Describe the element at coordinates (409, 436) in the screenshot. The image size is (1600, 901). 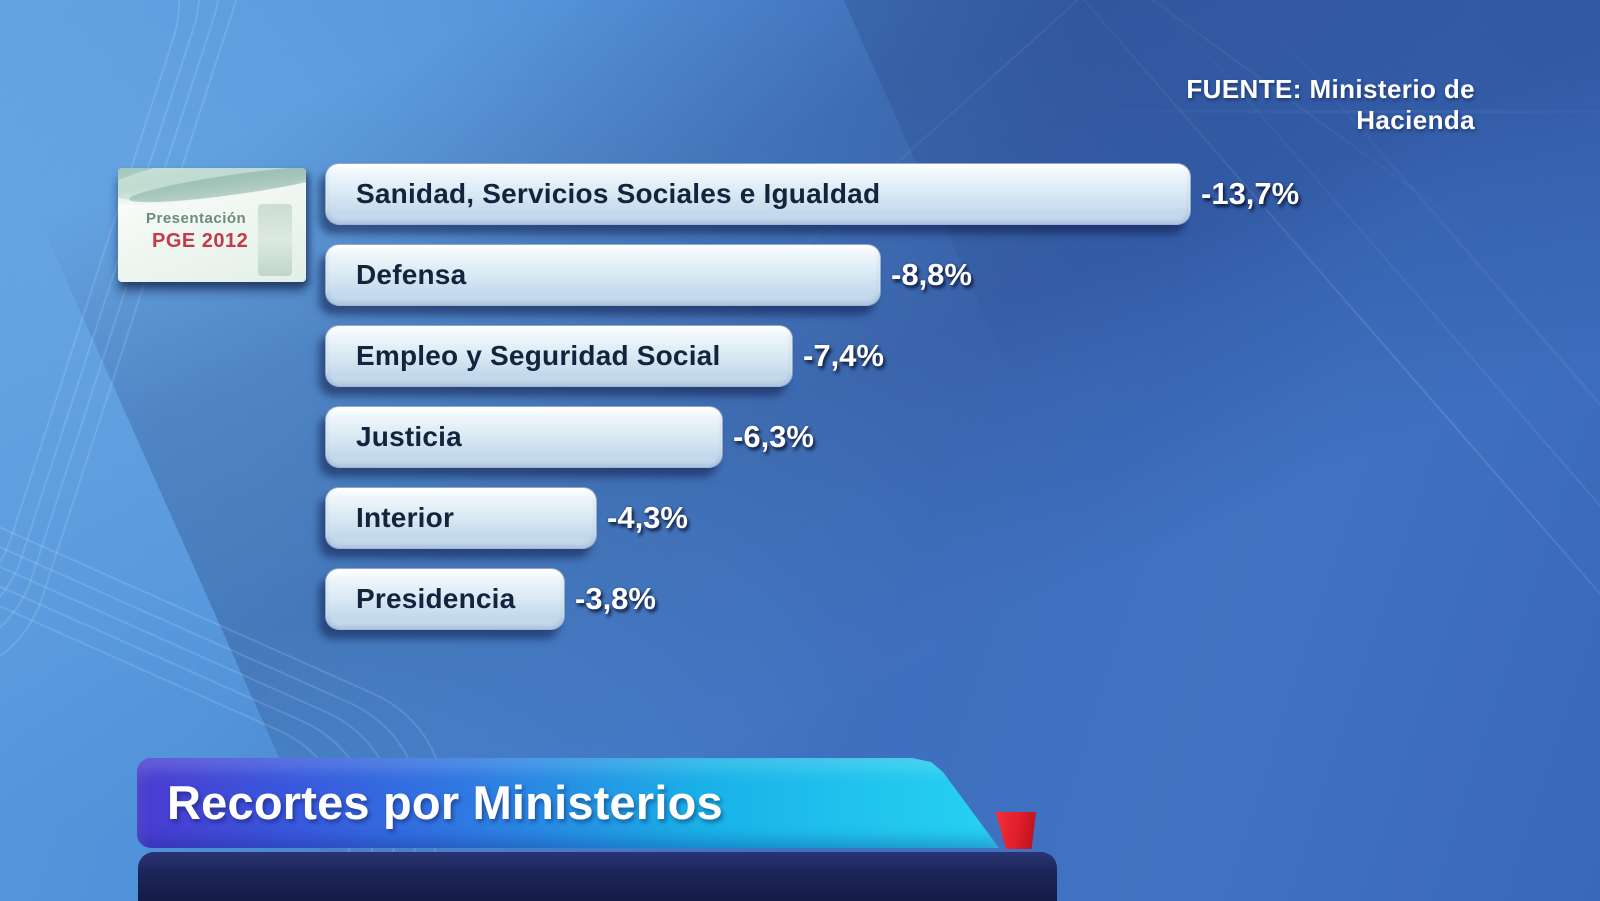
I see `bar-label: Justicia` at that location.